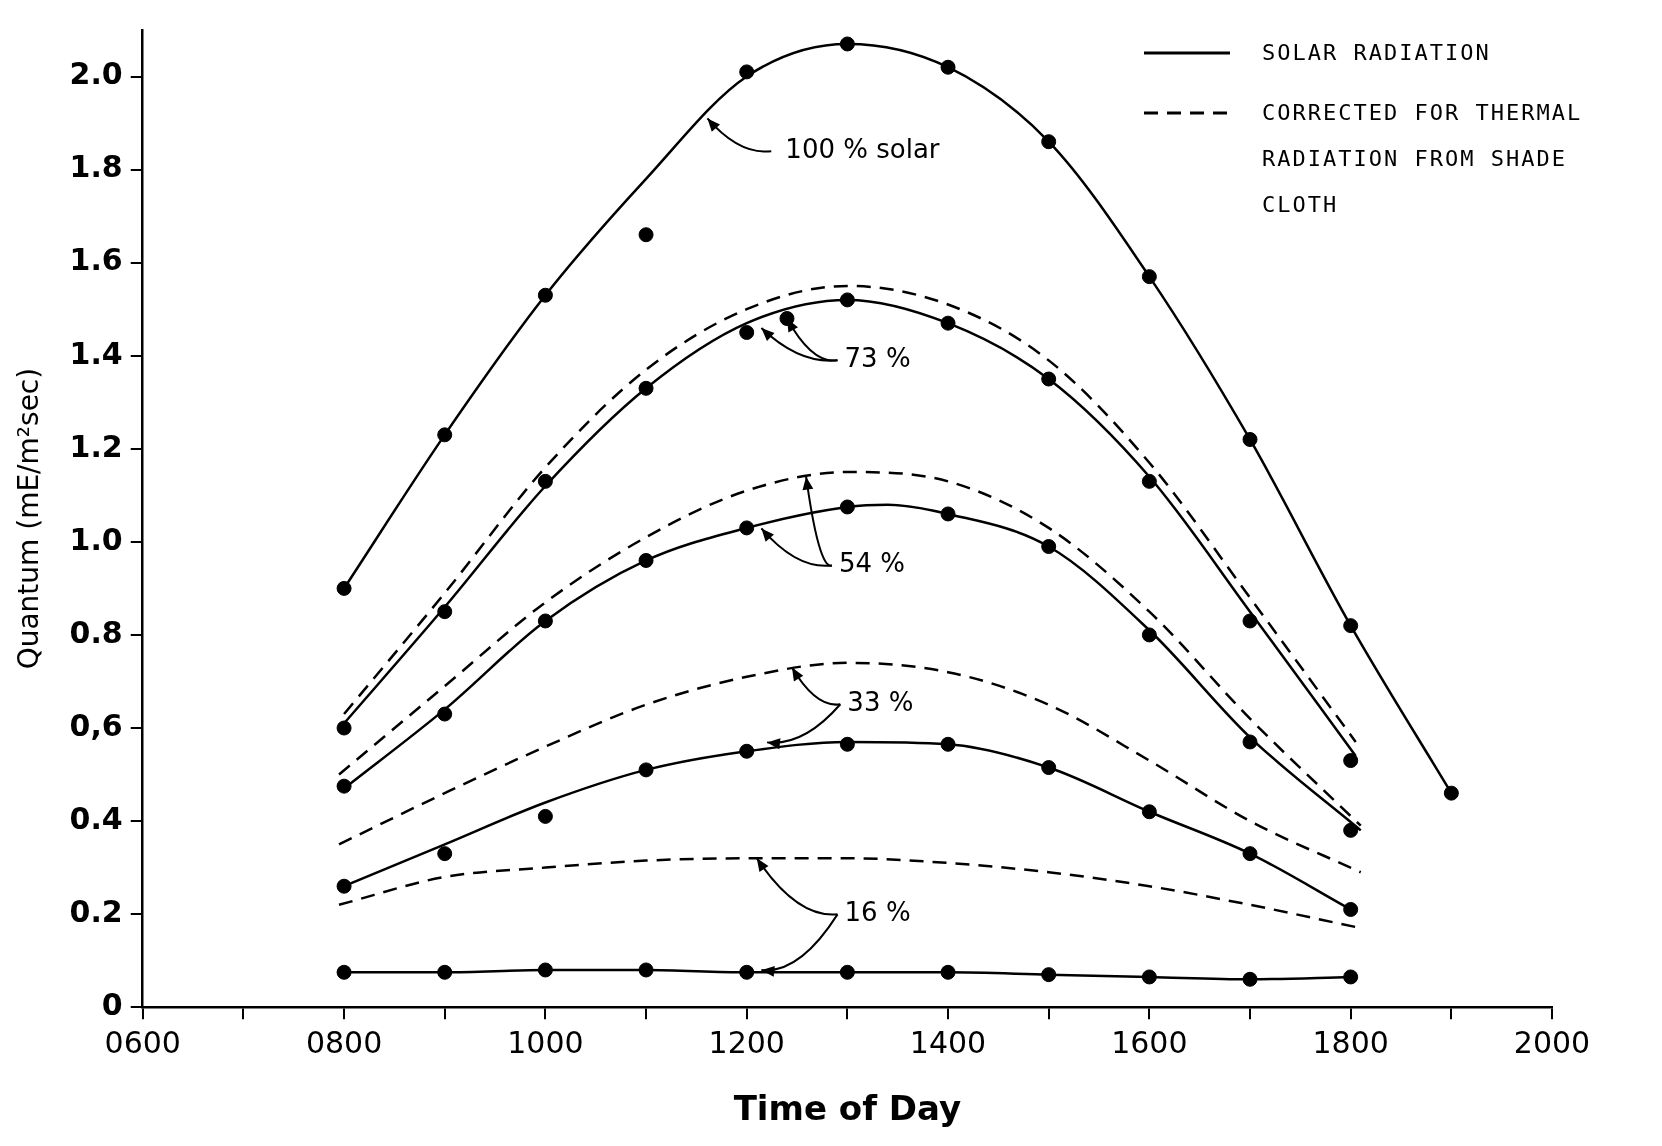  I want to click on y-tick-label: 0, so click(112, 1004).